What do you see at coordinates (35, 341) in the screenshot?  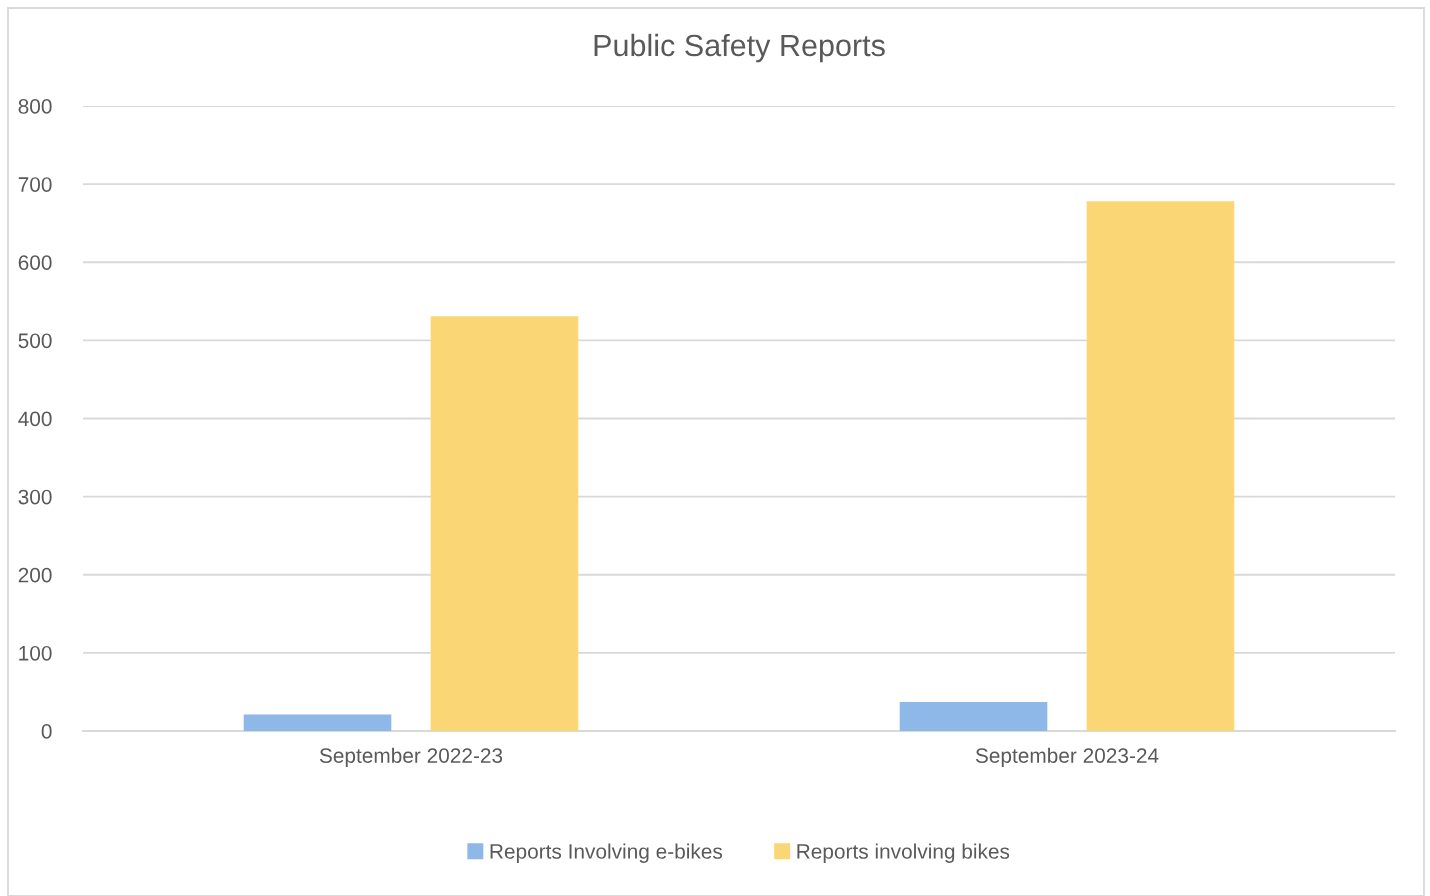 I see `y-tick-label: 500` at bounding box center [35, 341].